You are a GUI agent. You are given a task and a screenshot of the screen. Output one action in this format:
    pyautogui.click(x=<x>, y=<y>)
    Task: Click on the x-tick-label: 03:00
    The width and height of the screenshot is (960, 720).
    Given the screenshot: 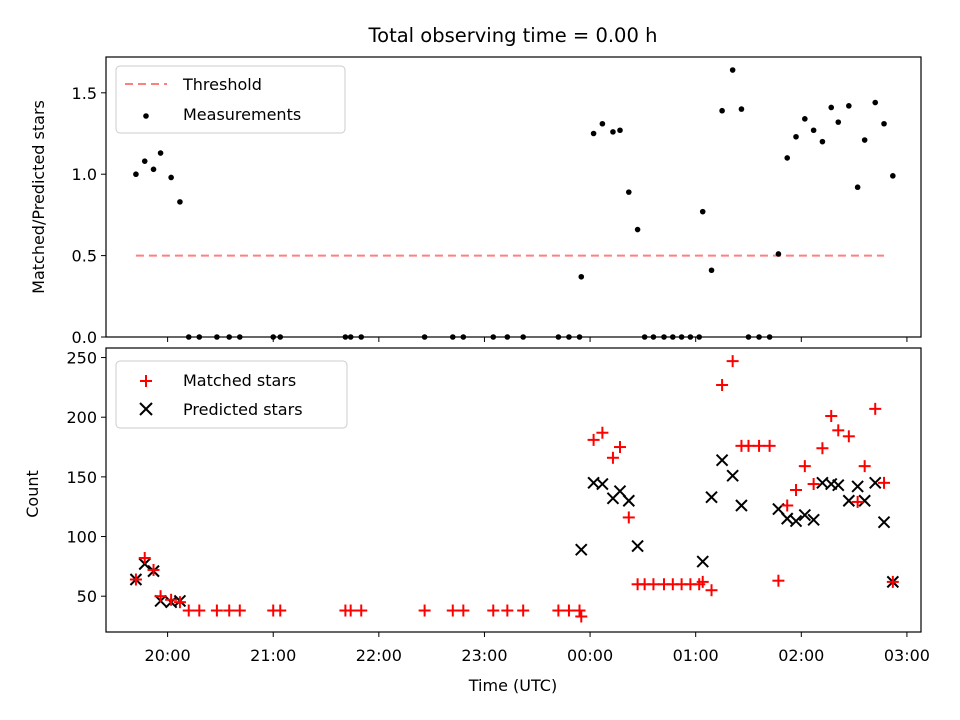 What is the action you would take?
    pyautogui.click(x=907, y=655)
    